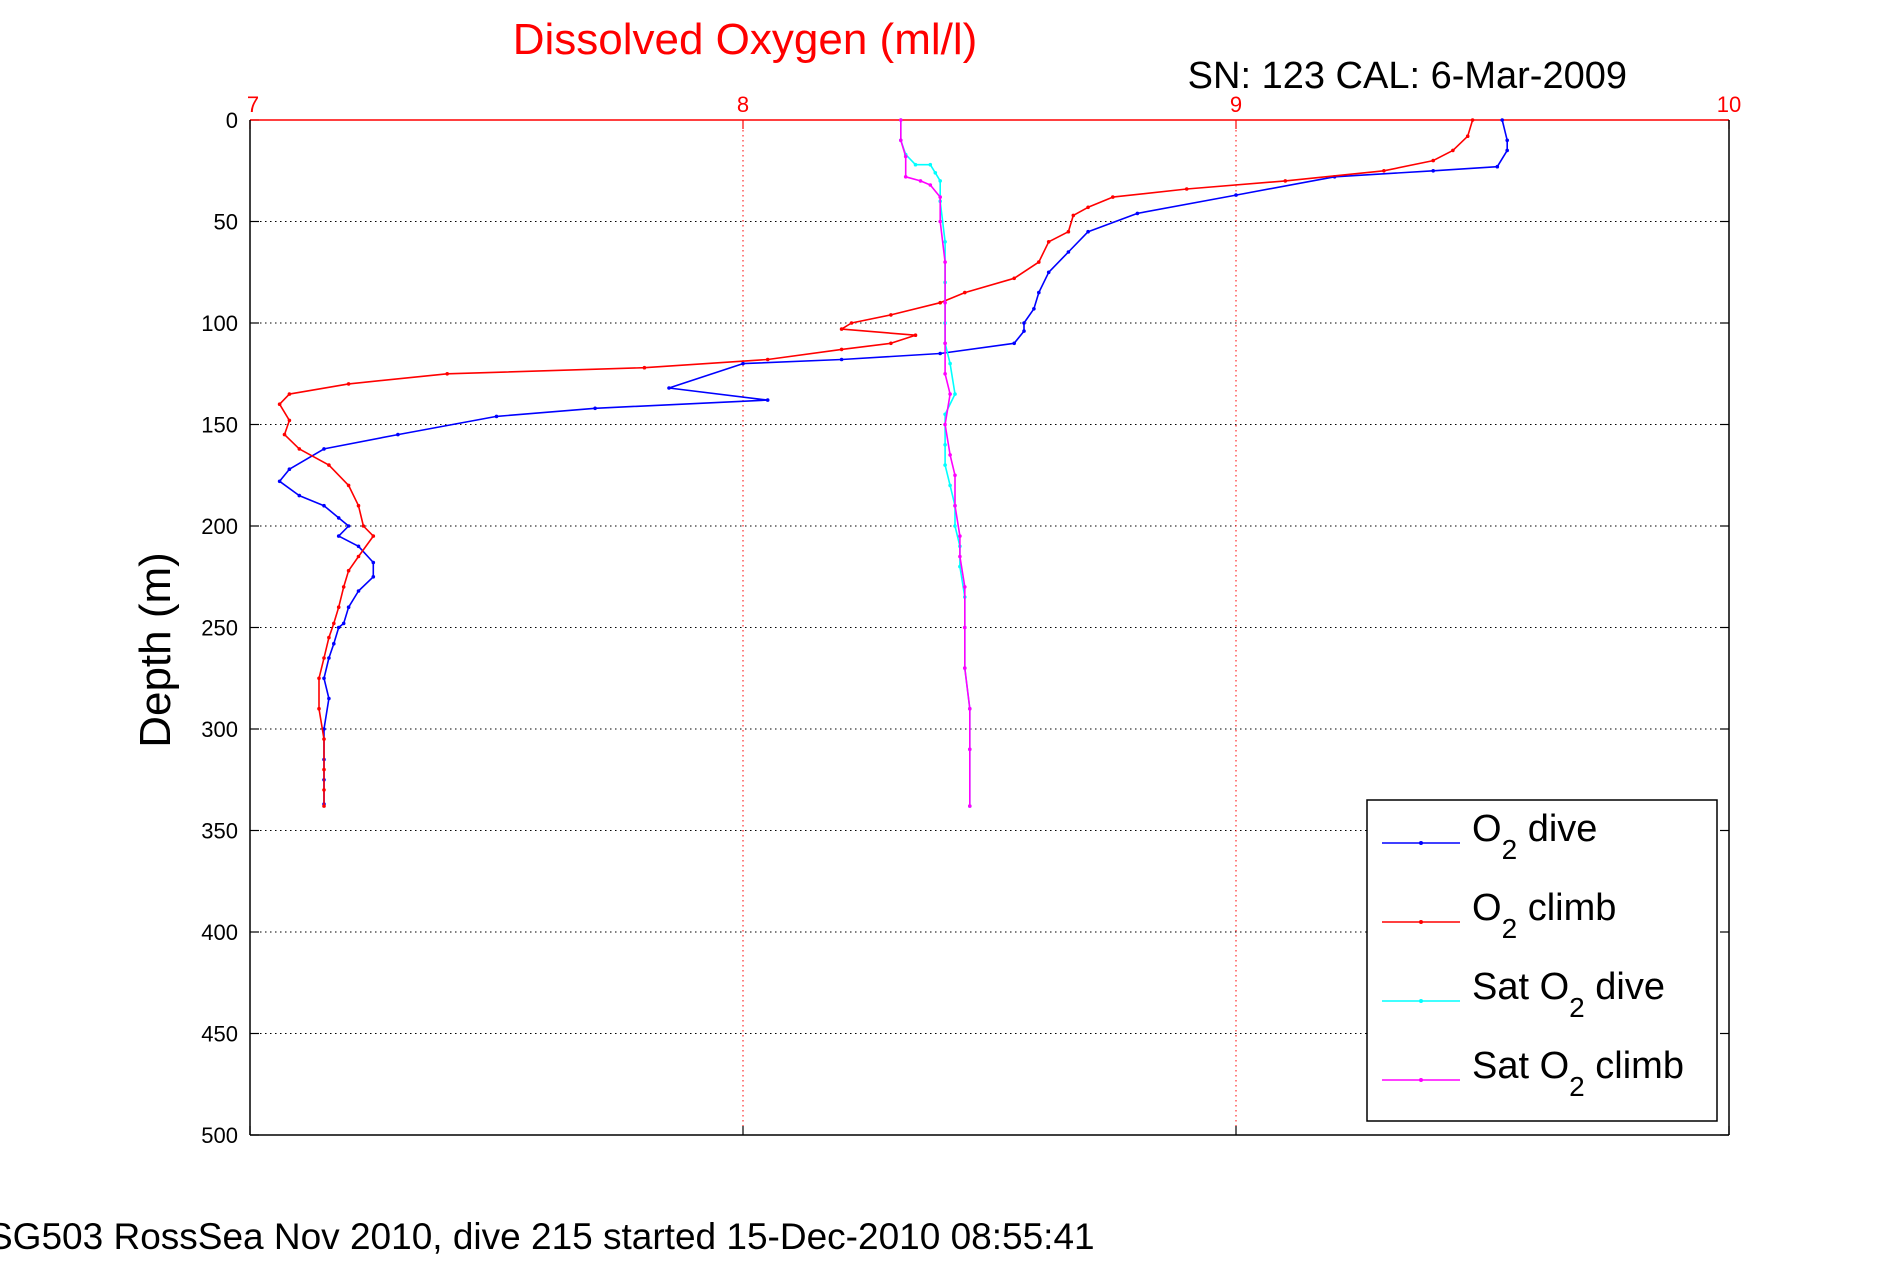 The image size is (1891, 1262). I want to click on y-tick-label: 400, so click(219, 932).